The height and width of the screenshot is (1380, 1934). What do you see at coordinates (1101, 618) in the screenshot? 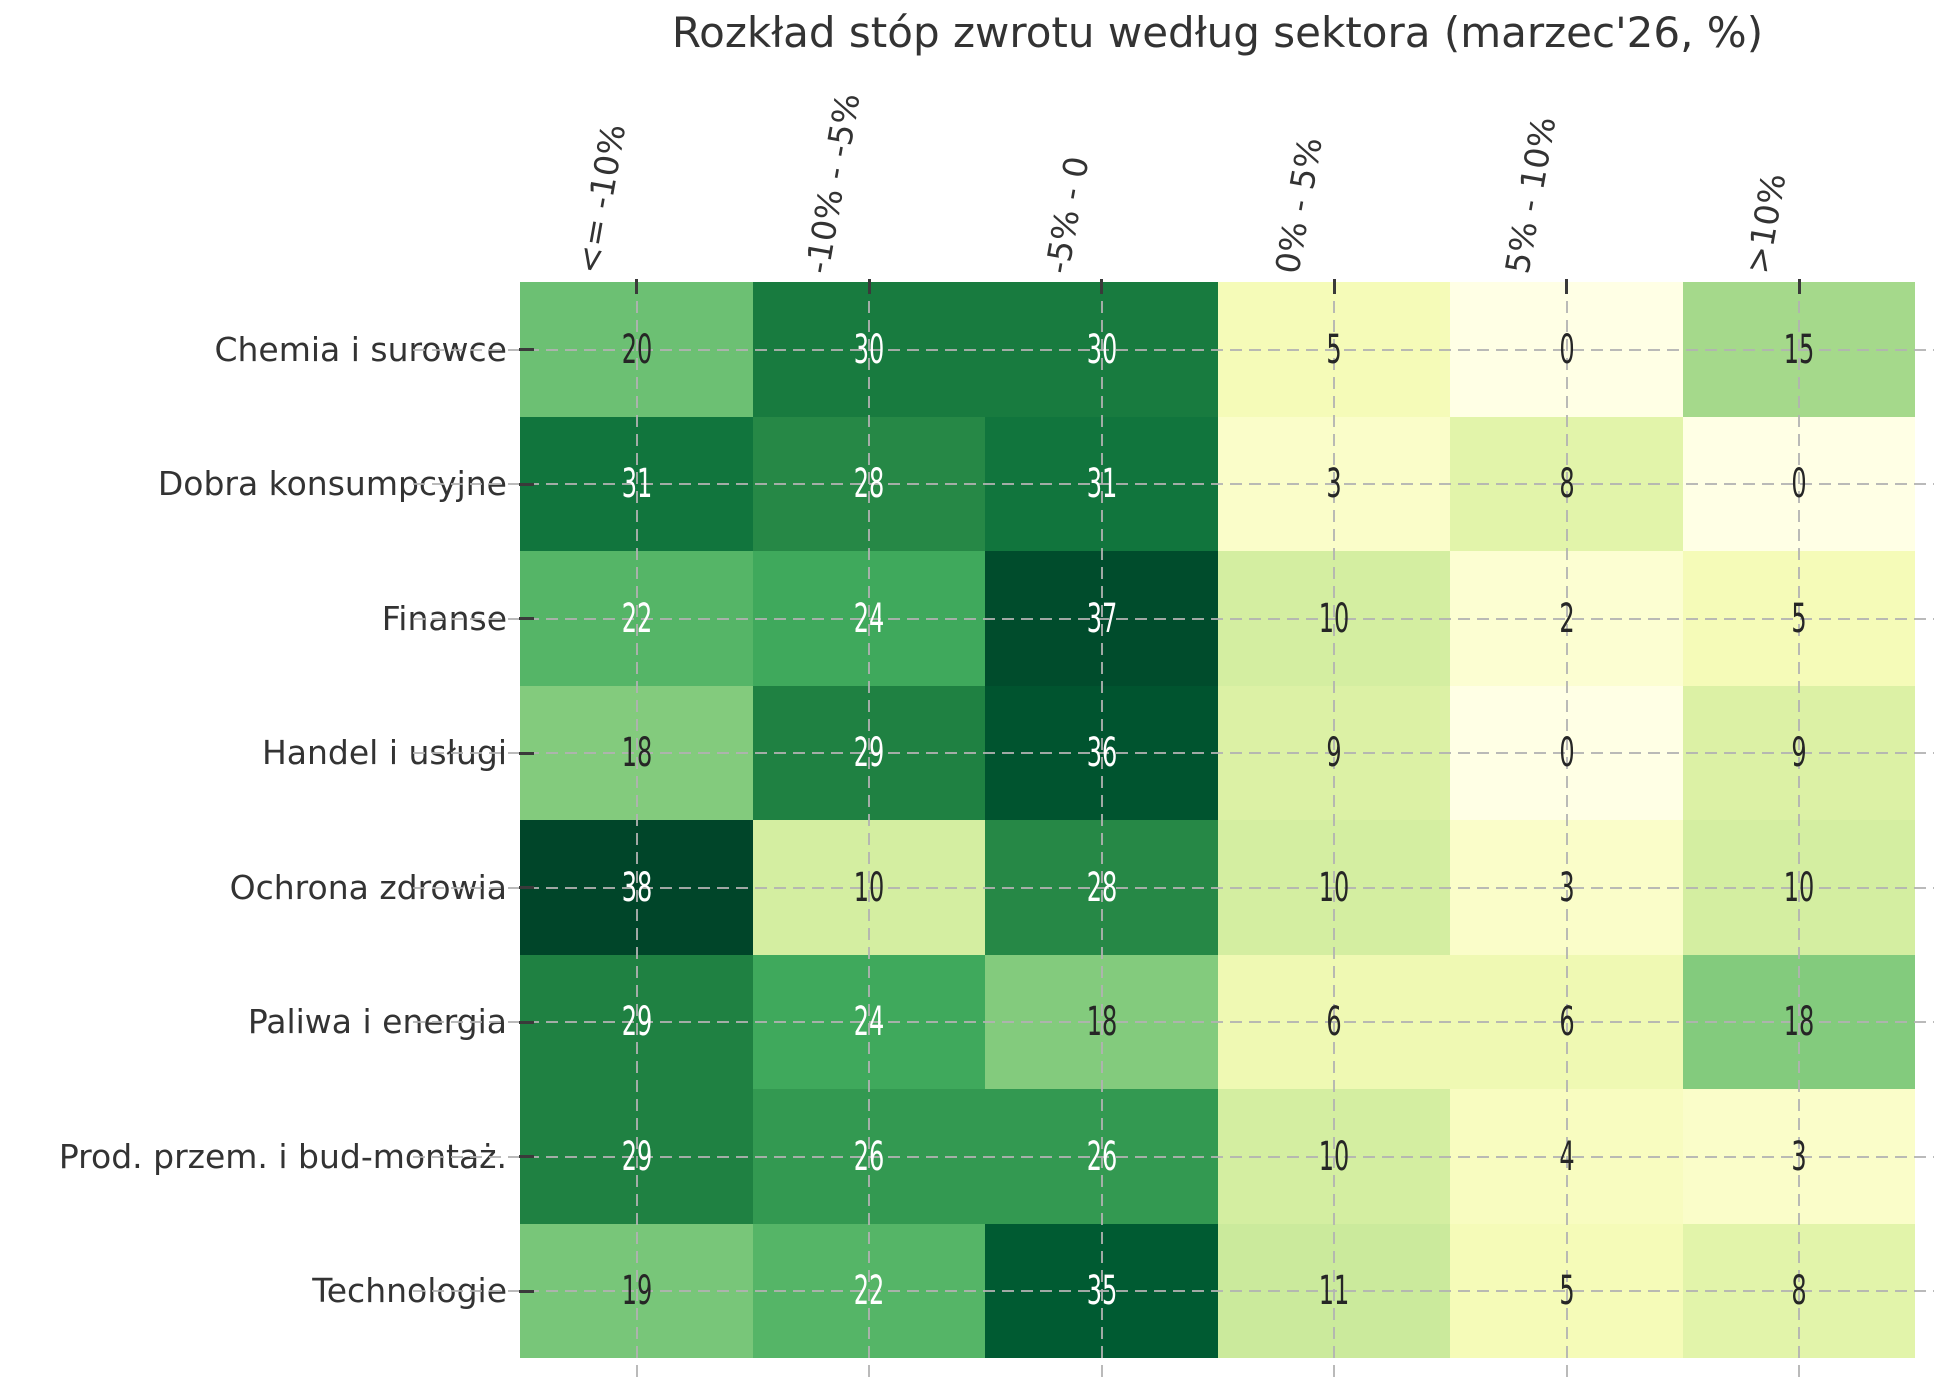
I see `cell-value: 37` at bounding box center [1101, 618].